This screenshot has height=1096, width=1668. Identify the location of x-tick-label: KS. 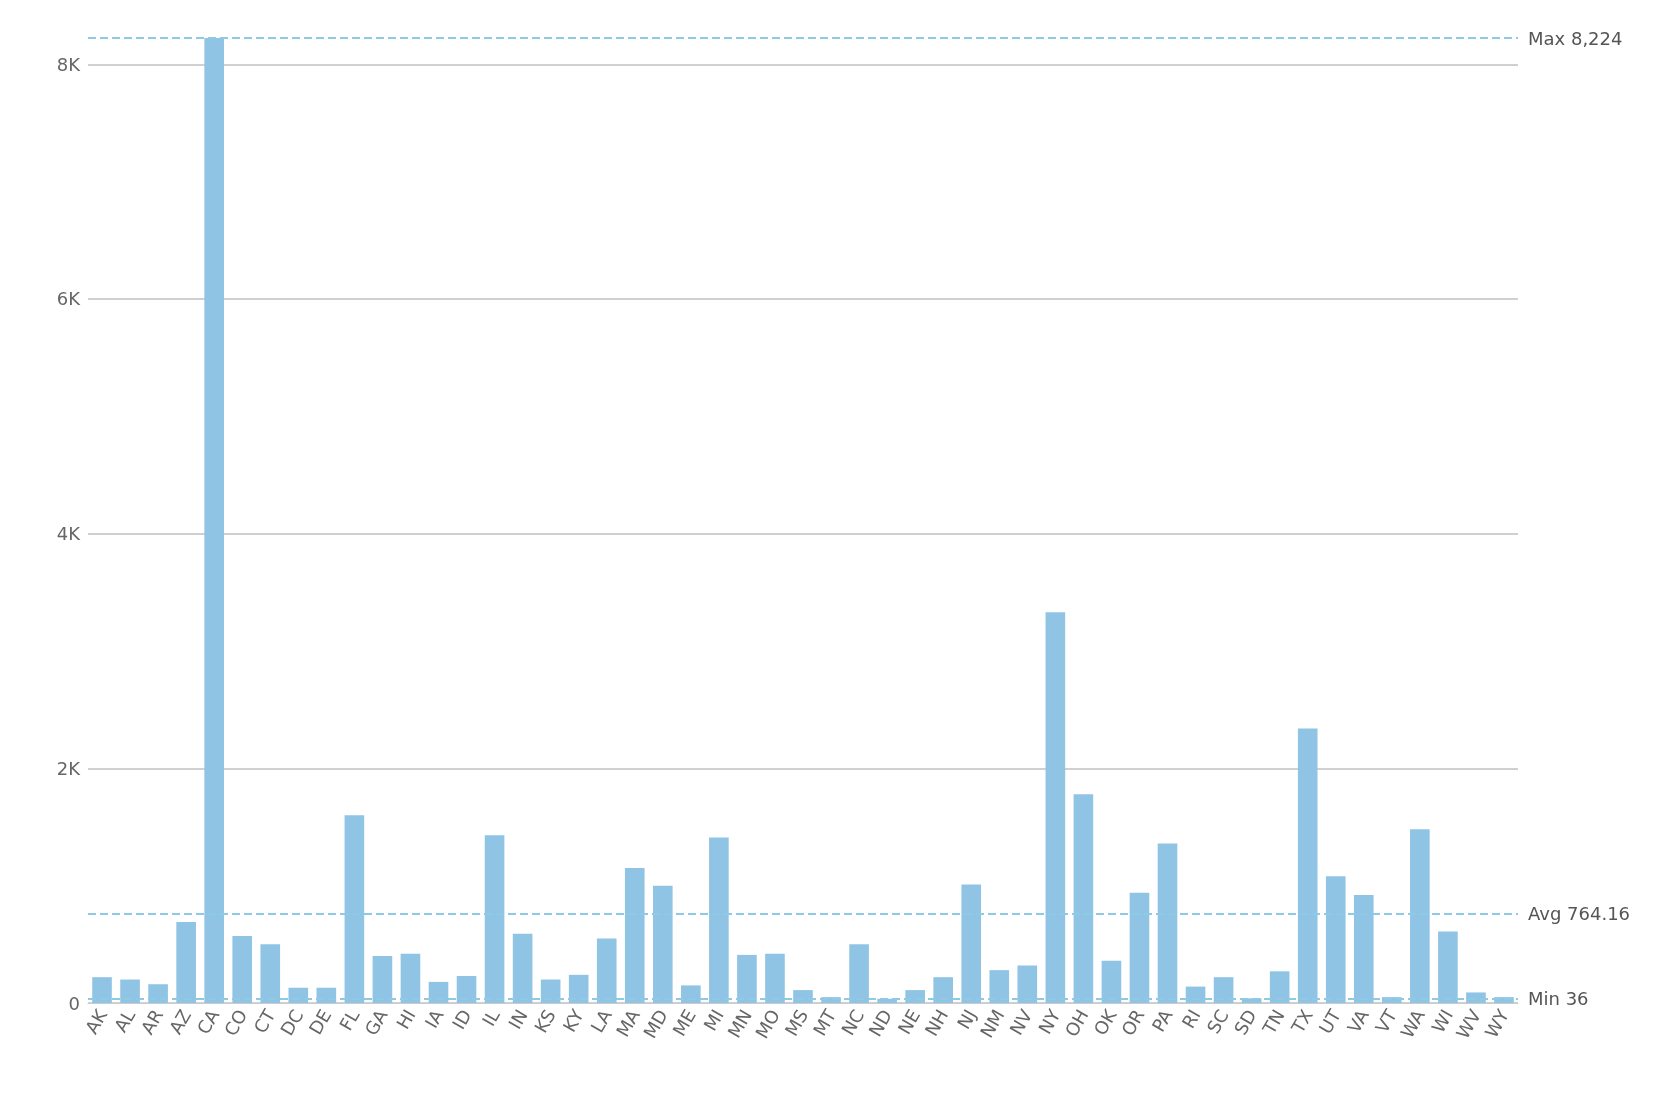
(544, 1021).